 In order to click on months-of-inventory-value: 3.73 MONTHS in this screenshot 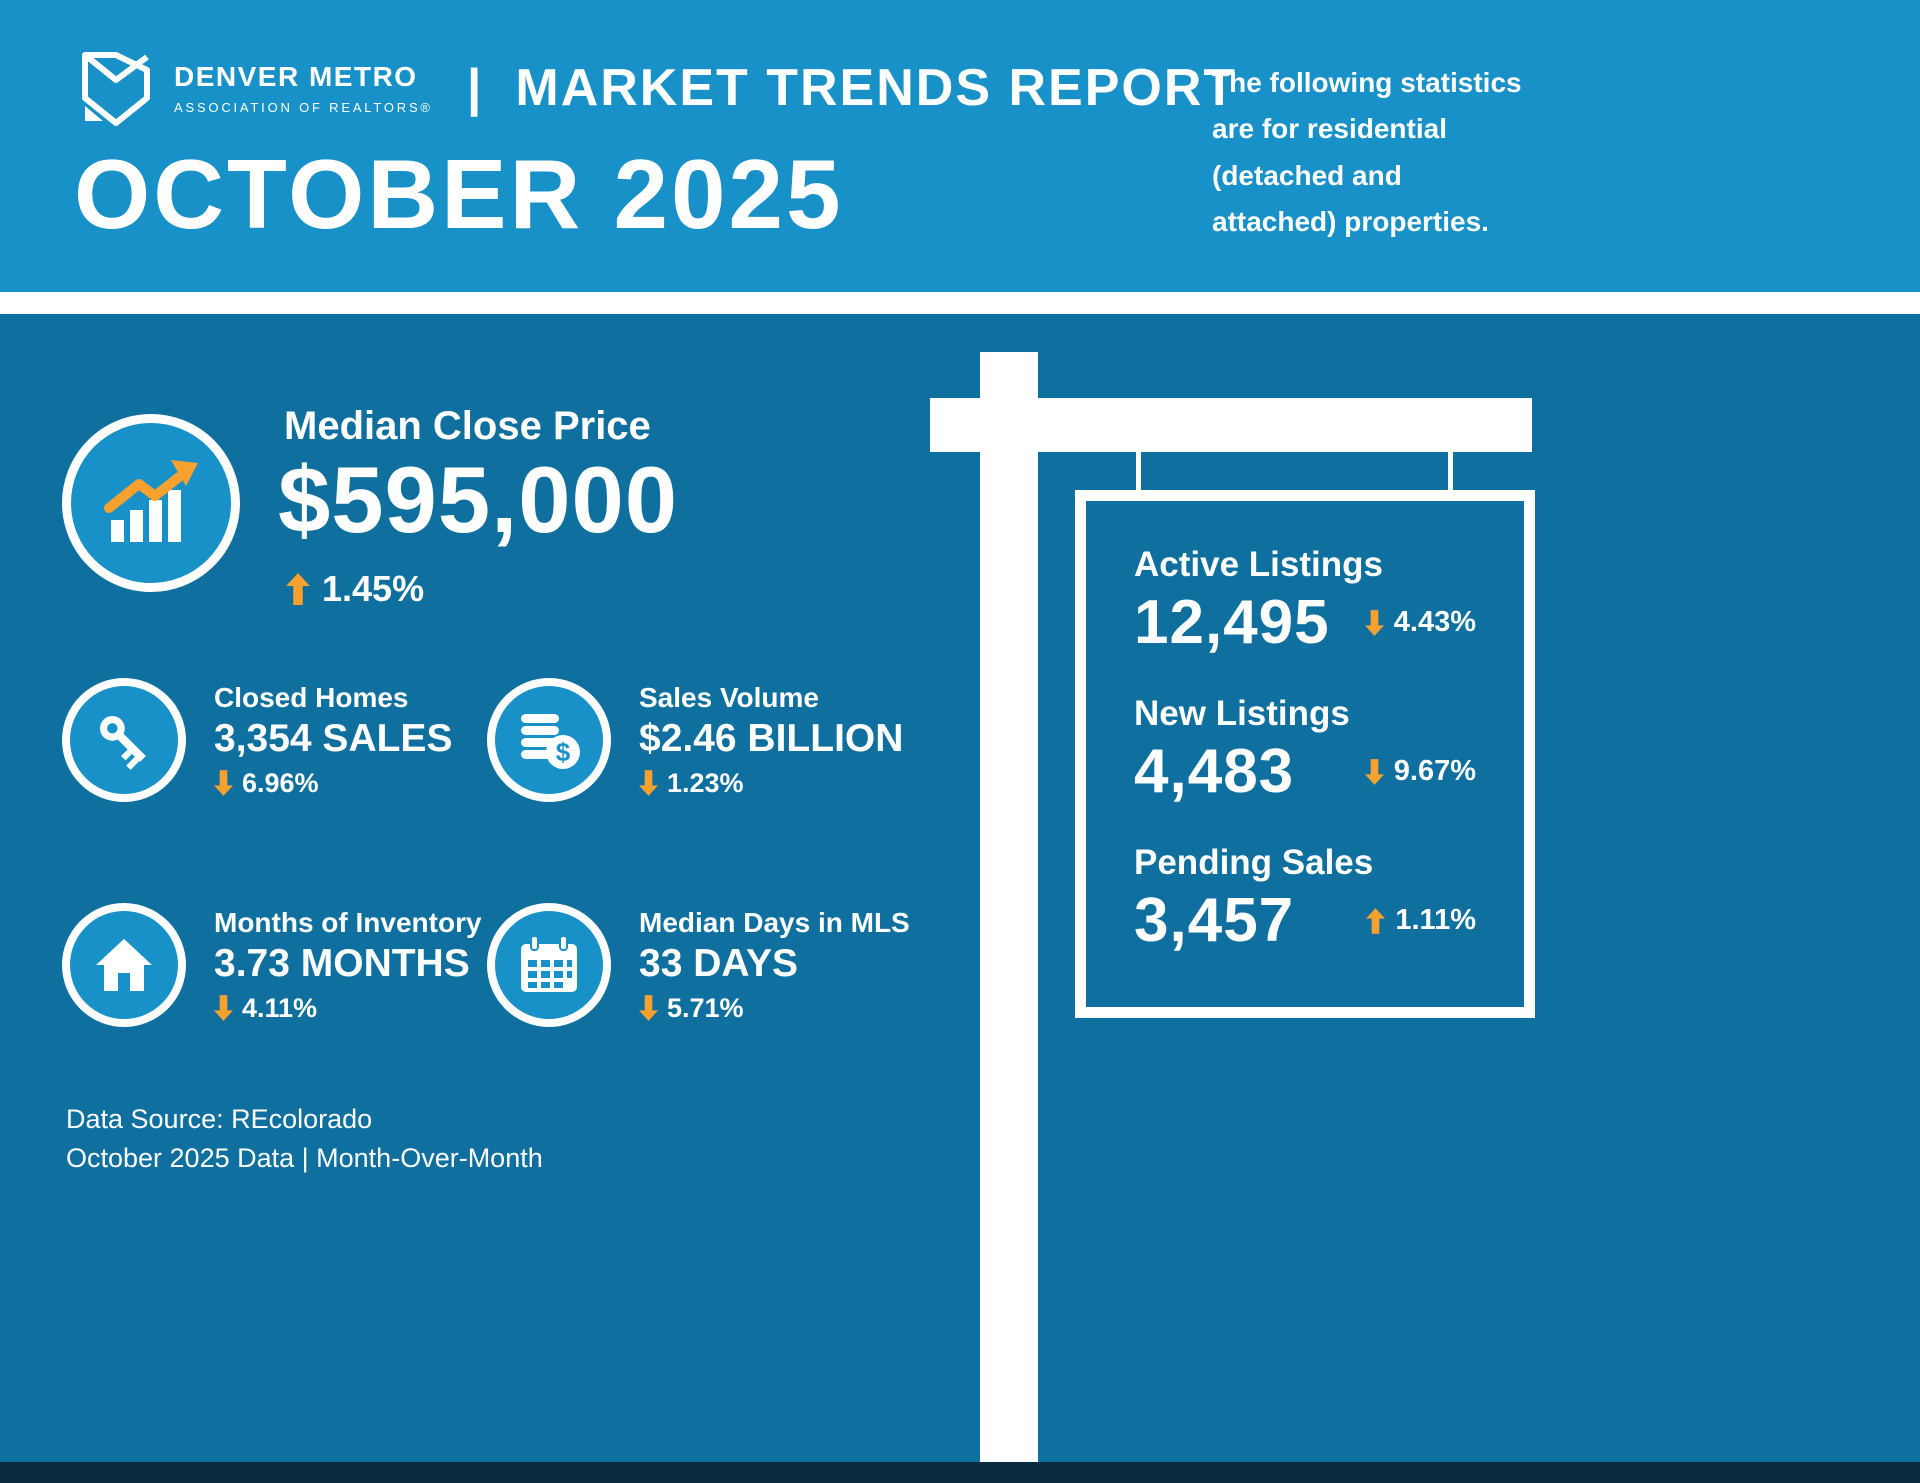, I will do `click(342, 963)`.